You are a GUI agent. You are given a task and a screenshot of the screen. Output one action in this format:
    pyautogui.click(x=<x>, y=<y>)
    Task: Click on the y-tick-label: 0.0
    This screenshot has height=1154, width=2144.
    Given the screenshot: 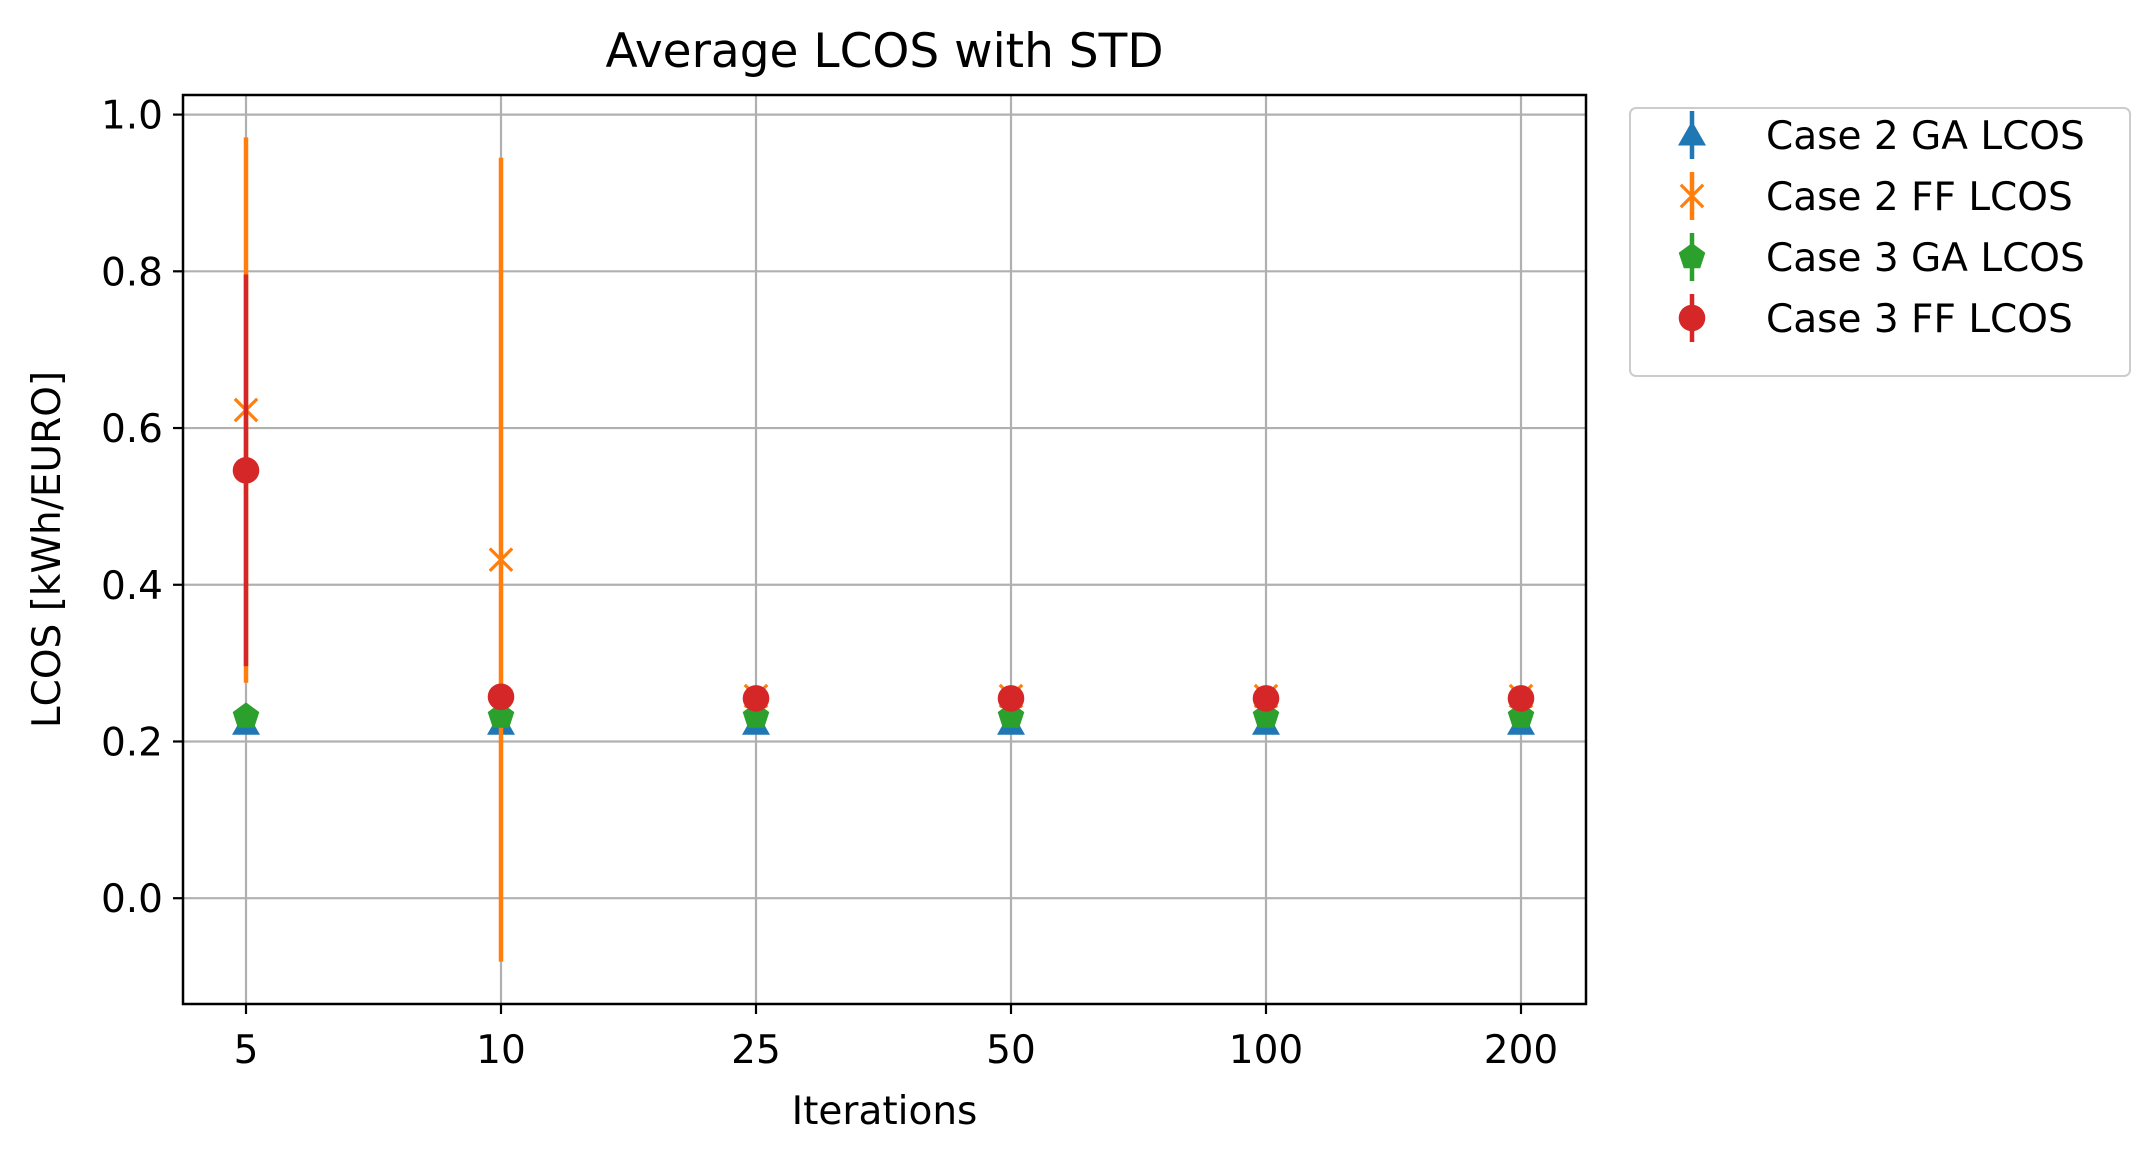 What is the action you would take?
    pyautogui.click(x=132, y=899)
    